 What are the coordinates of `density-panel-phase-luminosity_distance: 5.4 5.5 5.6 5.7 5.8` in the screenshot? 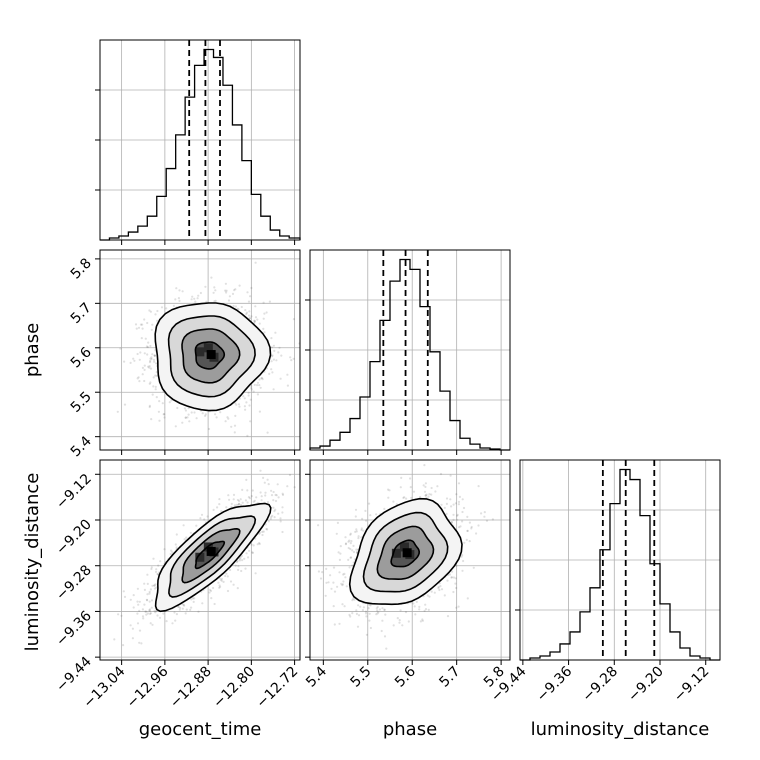 It's located at (407, 575).